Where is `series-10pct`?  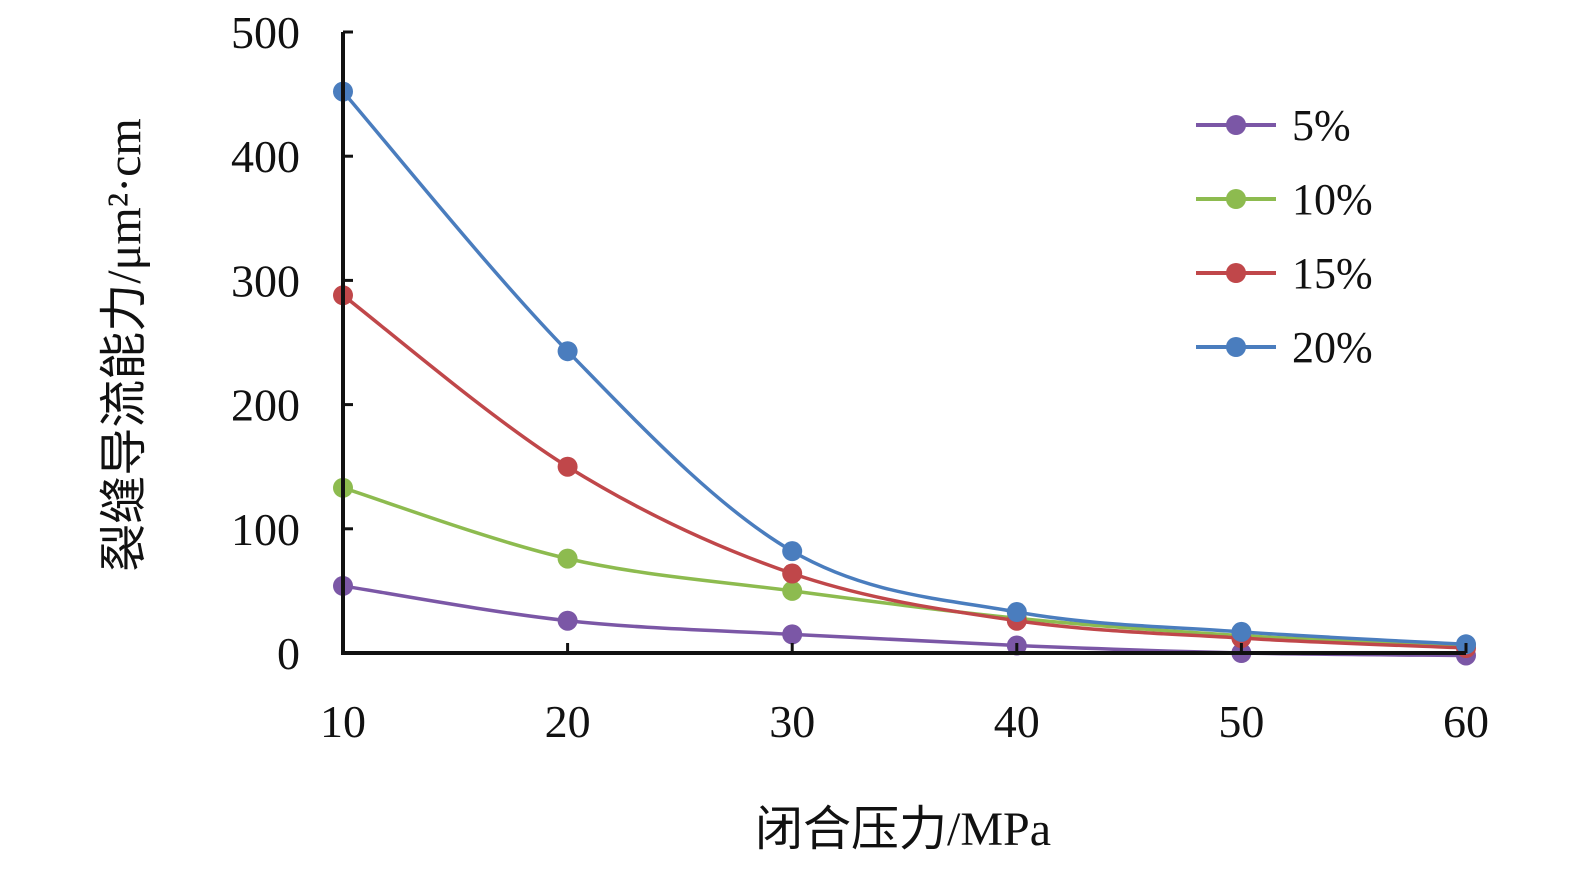
series-10pct is located at coordinates (904, 566).